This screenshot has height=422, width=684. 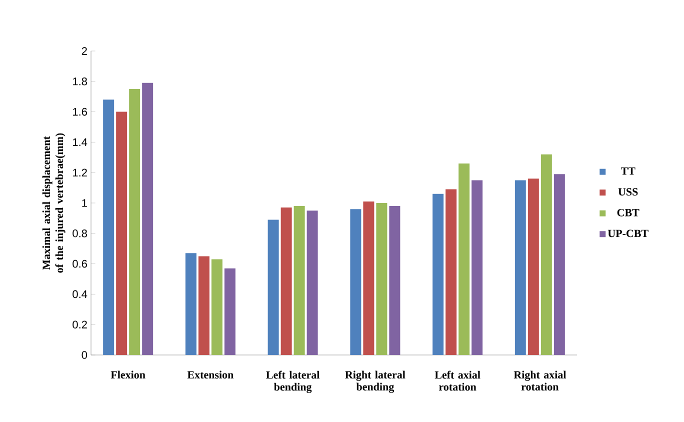 What do you see at coordinates (84, 51) in the screenshot?
I see `y-tick-label: 2` at bounding box center [84, 51].